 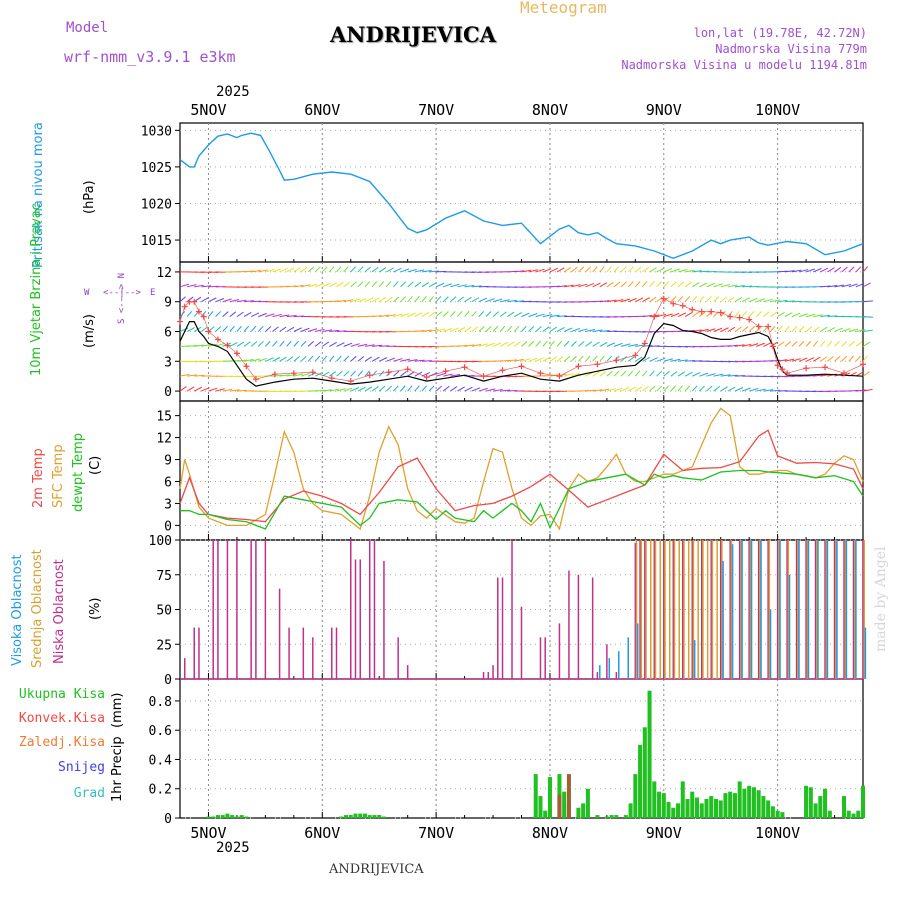 What do you see at coordinates (168, 461) in the screenshot?
I see `y-tick-label: 9` at bounding box center [168, 461].